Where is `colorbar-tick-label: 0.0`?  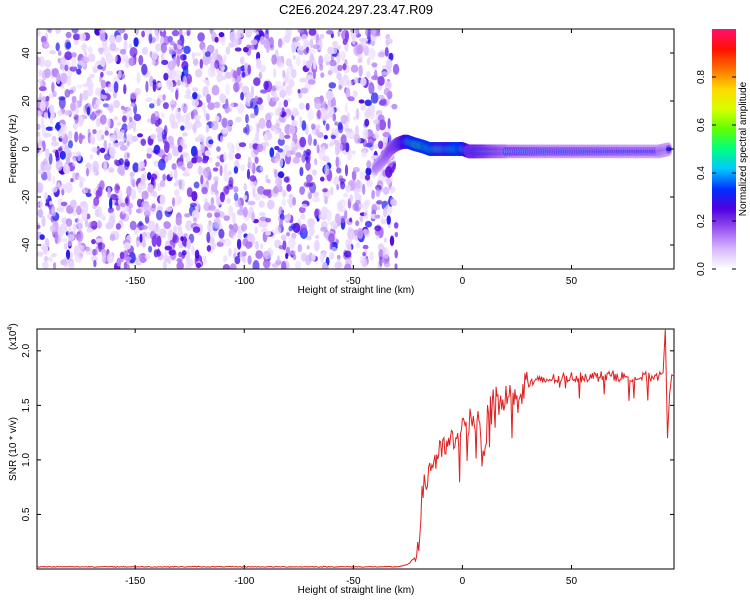
colorbar-tick-label: 0.0 is located at coordinates (701, 269).